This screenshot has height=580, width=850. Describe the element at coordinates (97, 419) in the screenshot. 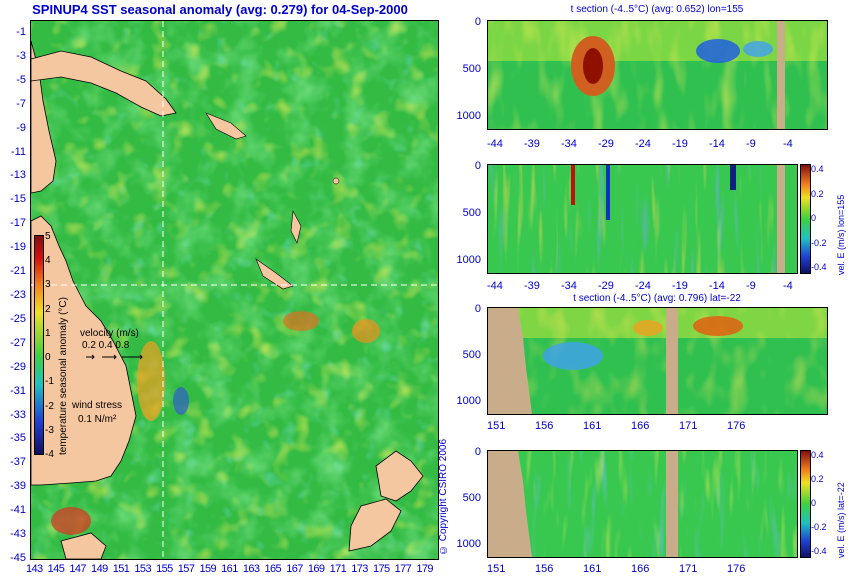

I see `wind-legend-scale: 0.1 N/m²` at that location.